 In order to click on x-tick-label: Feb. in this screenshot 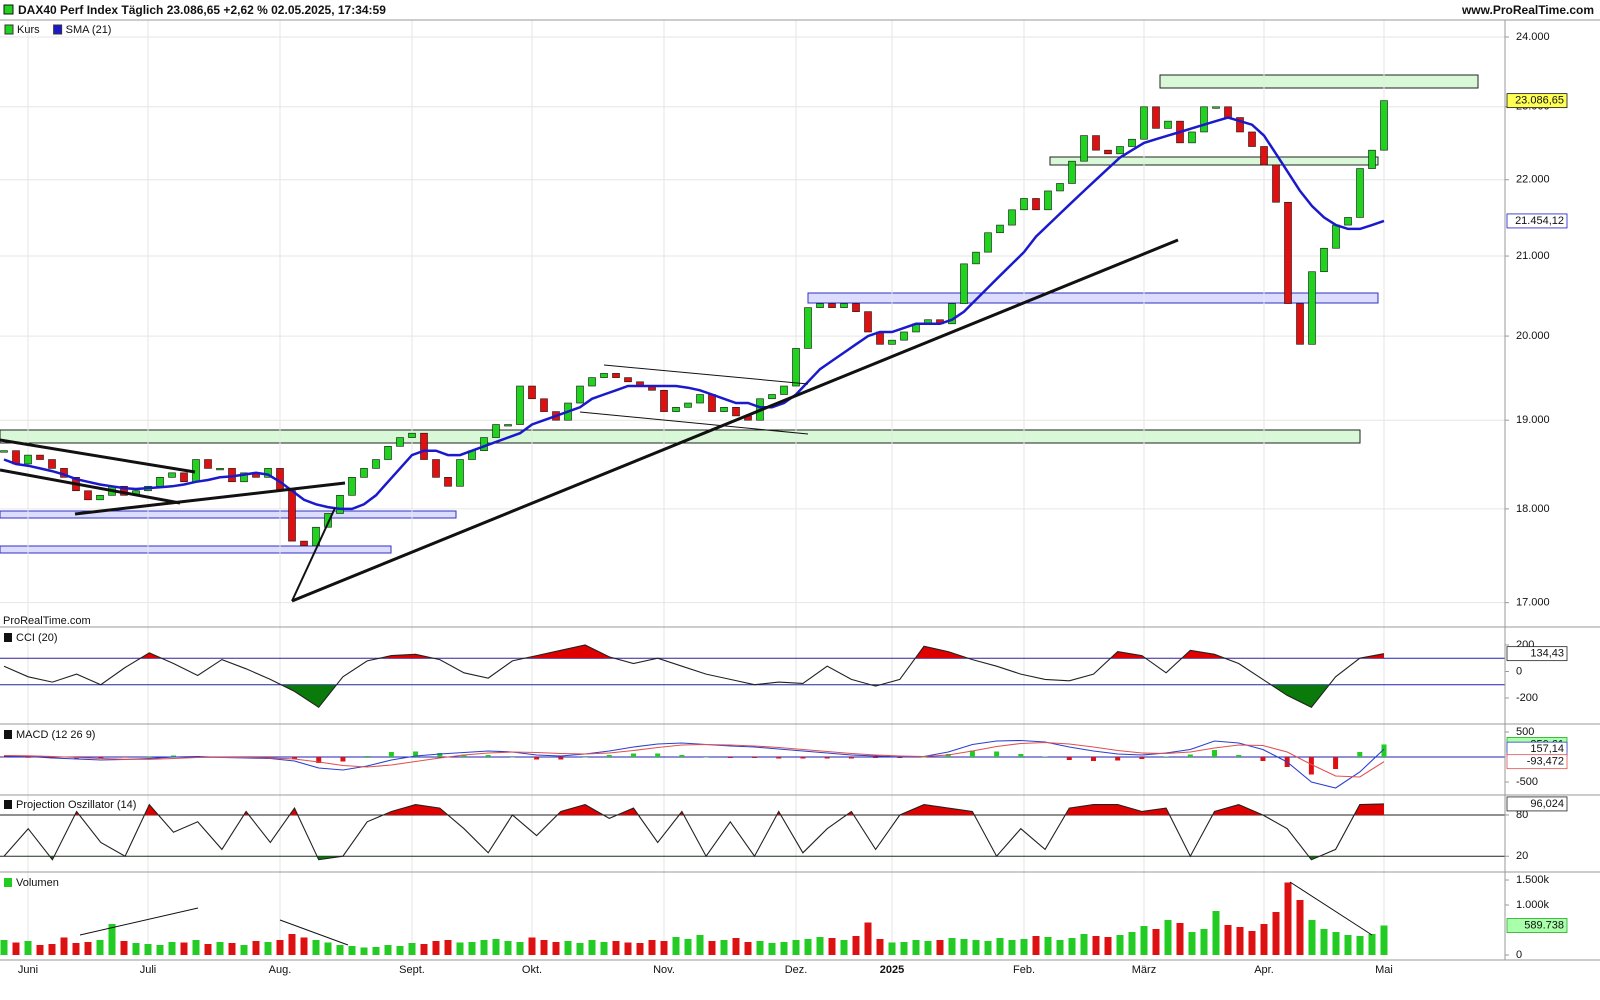, I will do `click(1024, 970)`.